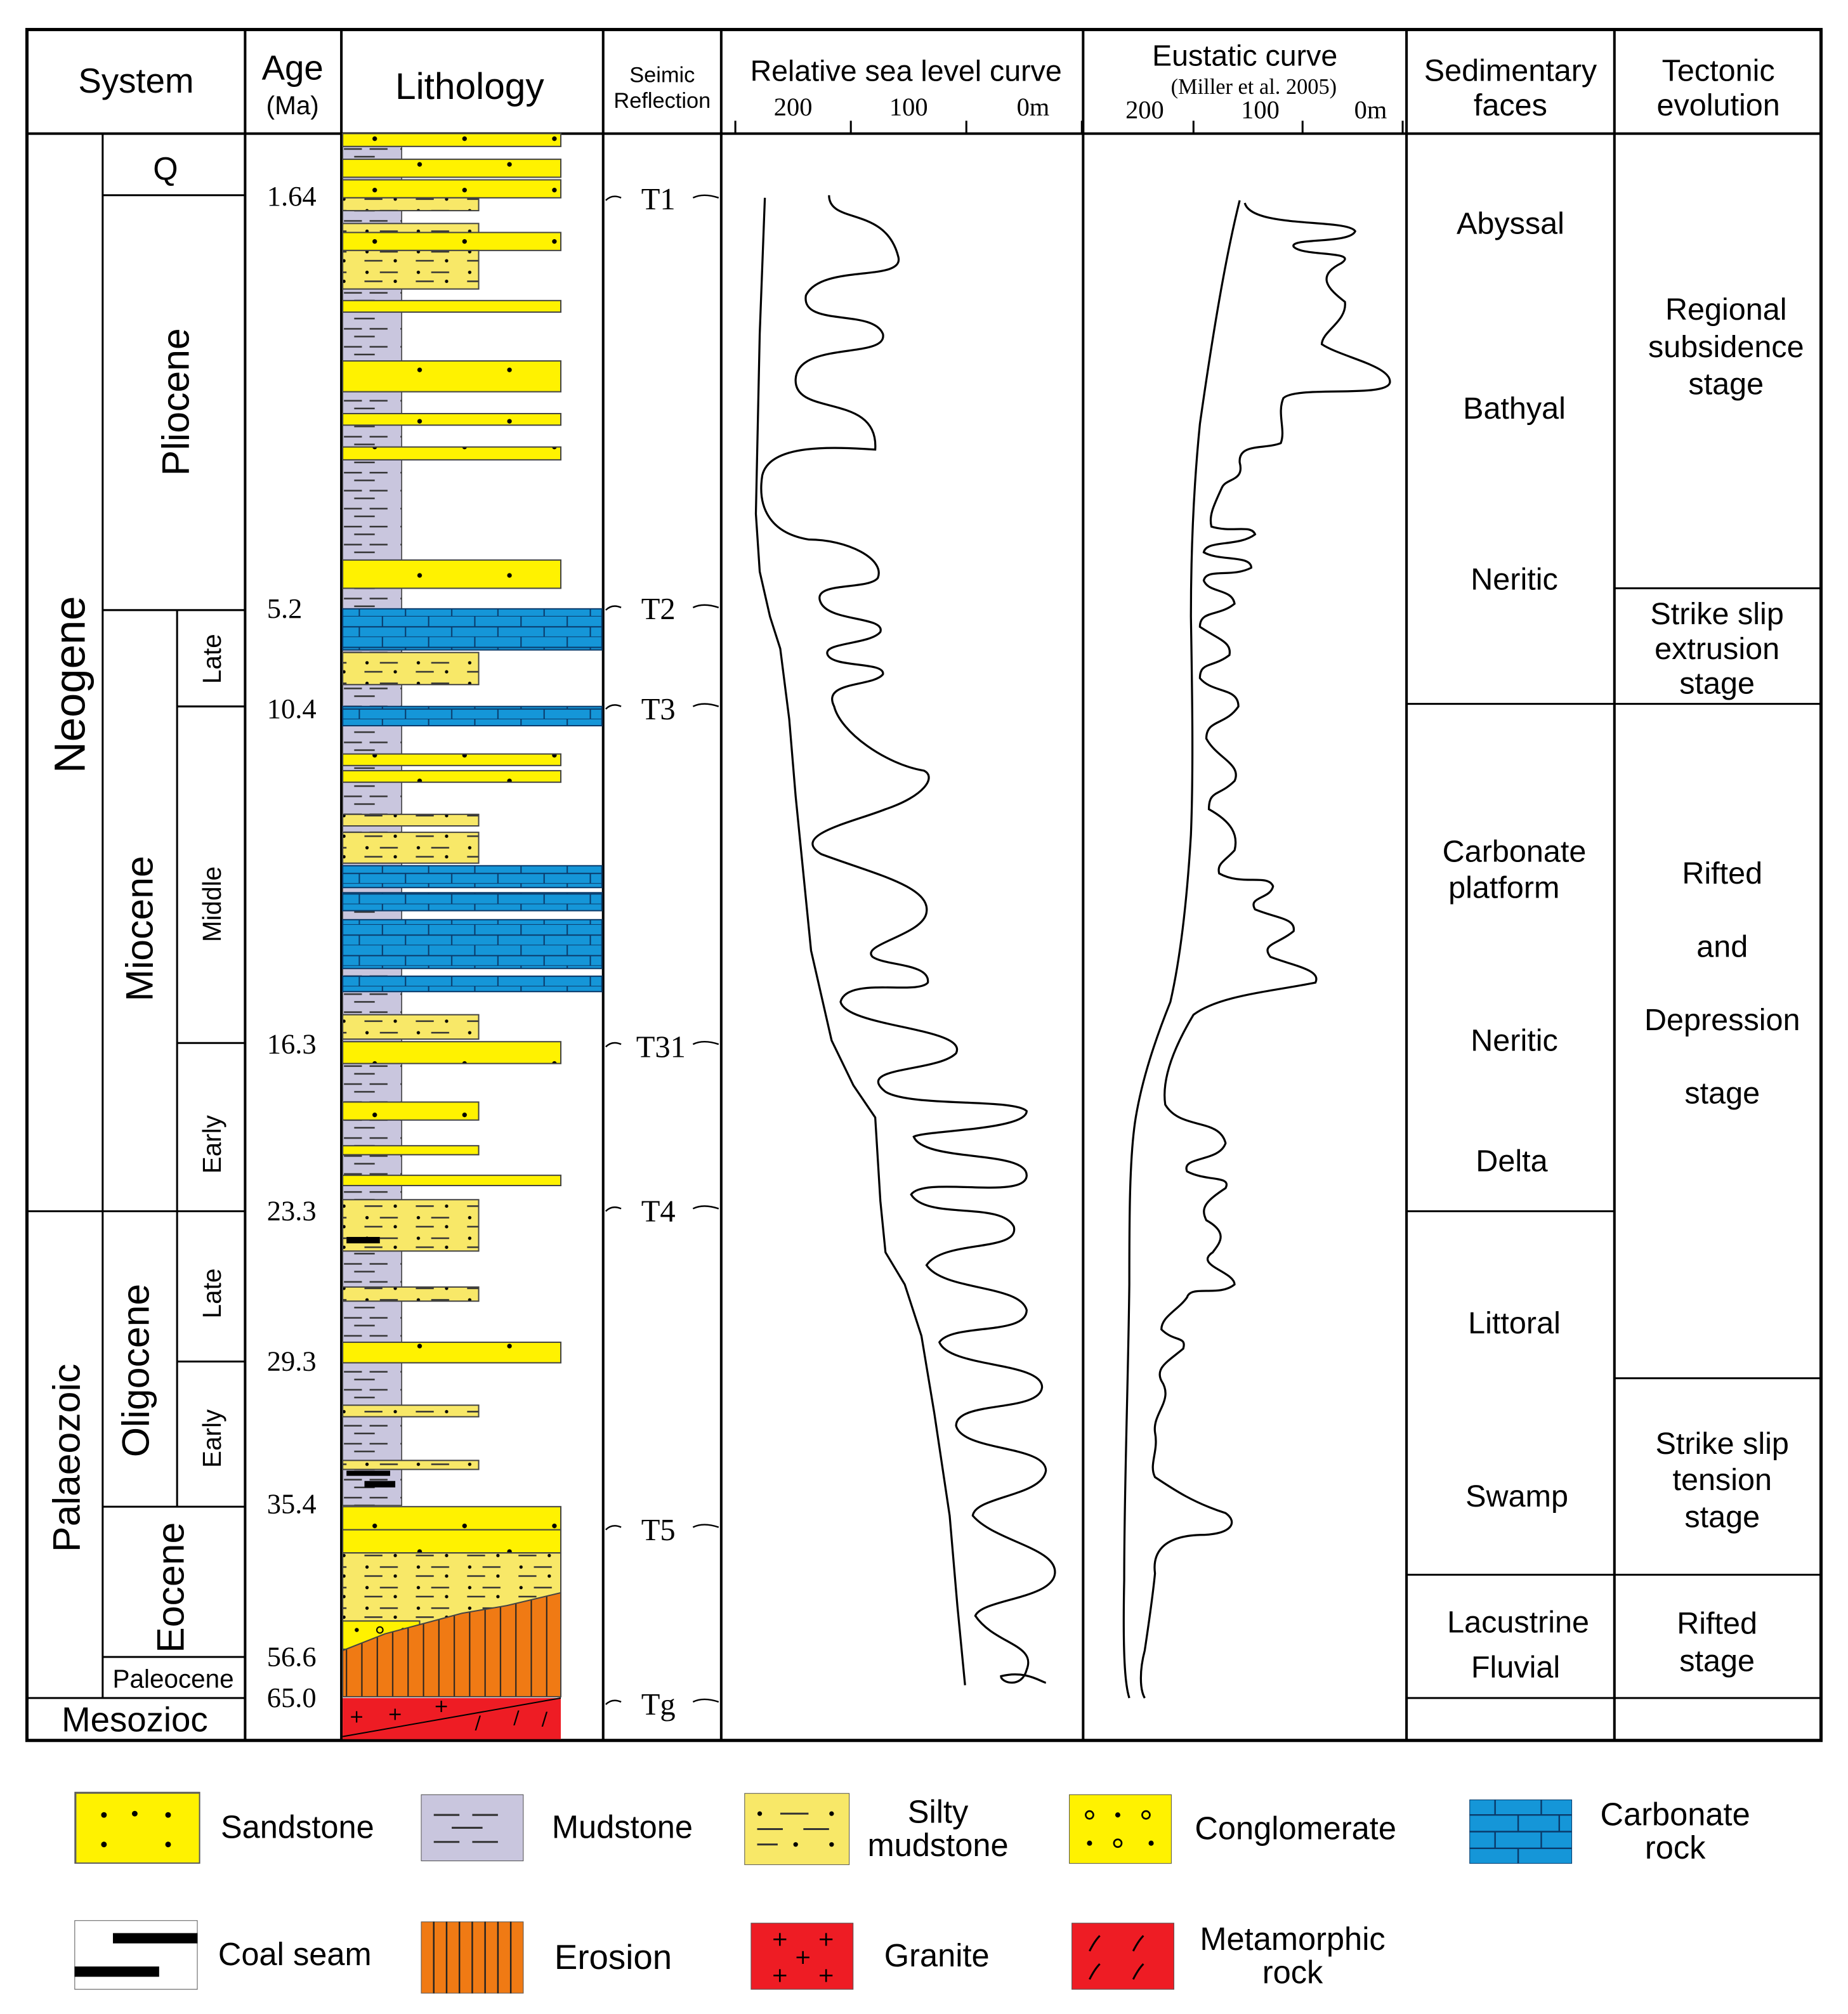 The height and width of the screenshot is (2014, 1848). Describe the element at coordinates (174, 1679) in the screenshot. I see `series-paleocene: Paleocene` at that location.